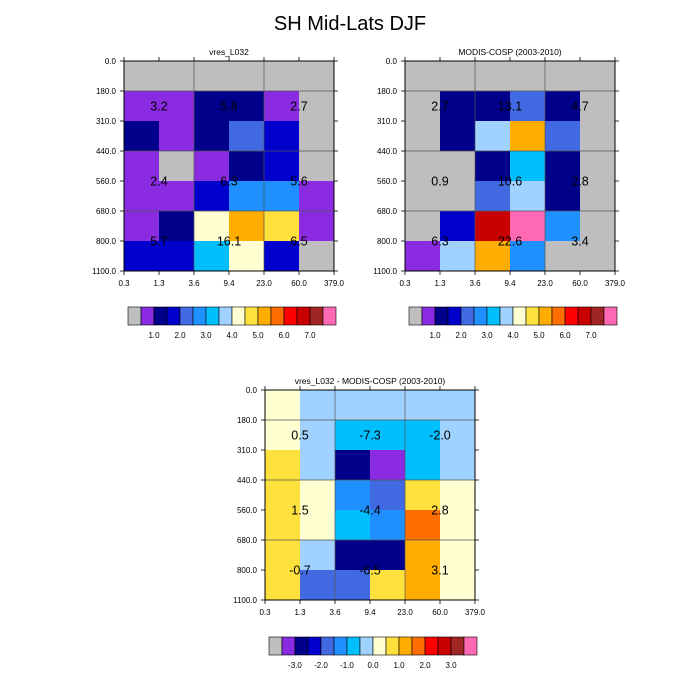  Describe the element at coordinates (509, 52) in the screenshot. I see `panel-title: MODIS-COSP (2003-2010)` at that location.